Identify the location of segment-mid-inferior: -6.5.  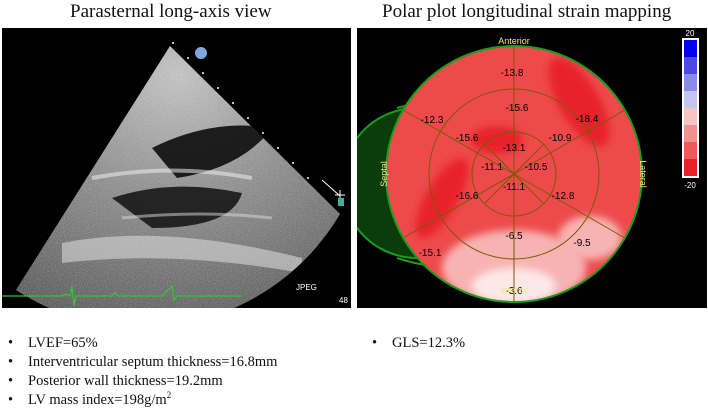
(514, 236).